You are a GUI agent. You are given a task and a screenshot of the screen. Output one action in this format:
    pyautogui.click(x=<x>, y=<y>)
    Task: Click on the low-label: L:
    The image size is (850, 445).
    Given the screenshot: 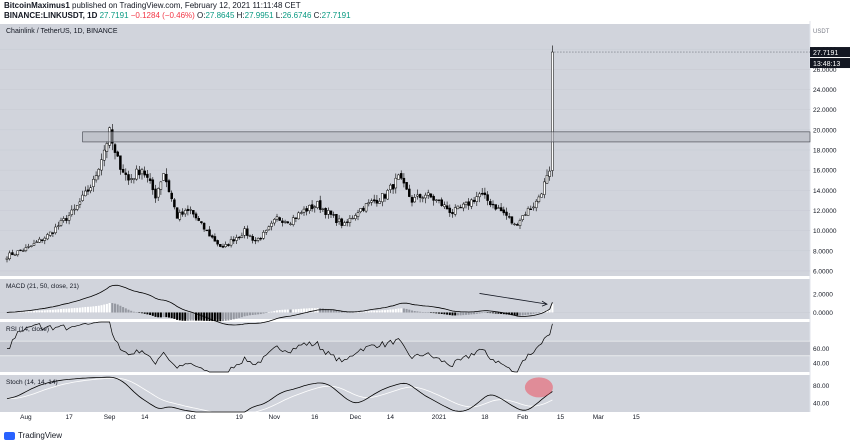 What is the action you would take?
    pyautogui.click(x=279, y=15)
    